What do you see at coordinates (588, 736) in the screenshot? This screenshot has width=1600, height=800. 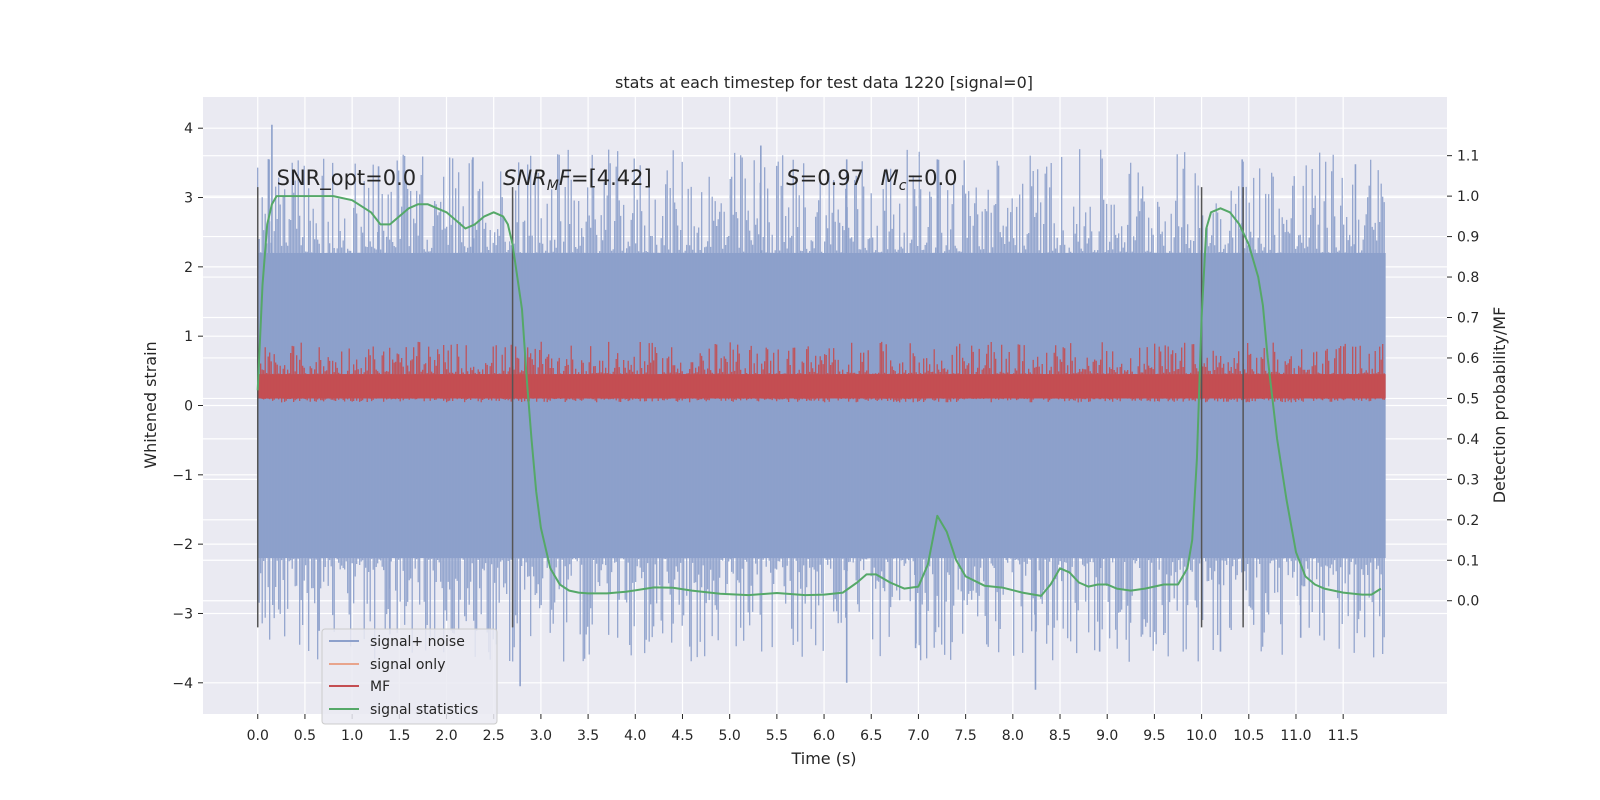 I see `x-tick-label-7: 3.5` at bounding box center [588, 736].